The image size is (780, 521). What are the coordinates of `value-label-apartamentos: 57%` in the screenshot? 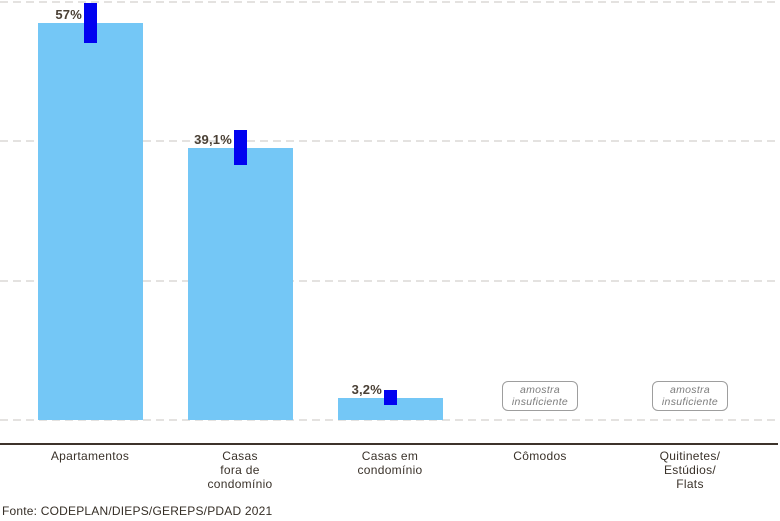 It's located at (68, 14).